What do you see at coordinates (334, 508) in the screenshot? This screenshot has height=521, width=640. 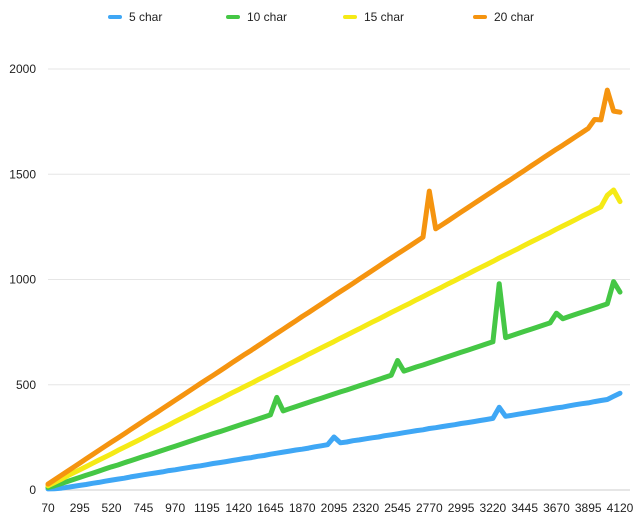 I see `x-tick-label: 2095` at bounding box center [334, 508].